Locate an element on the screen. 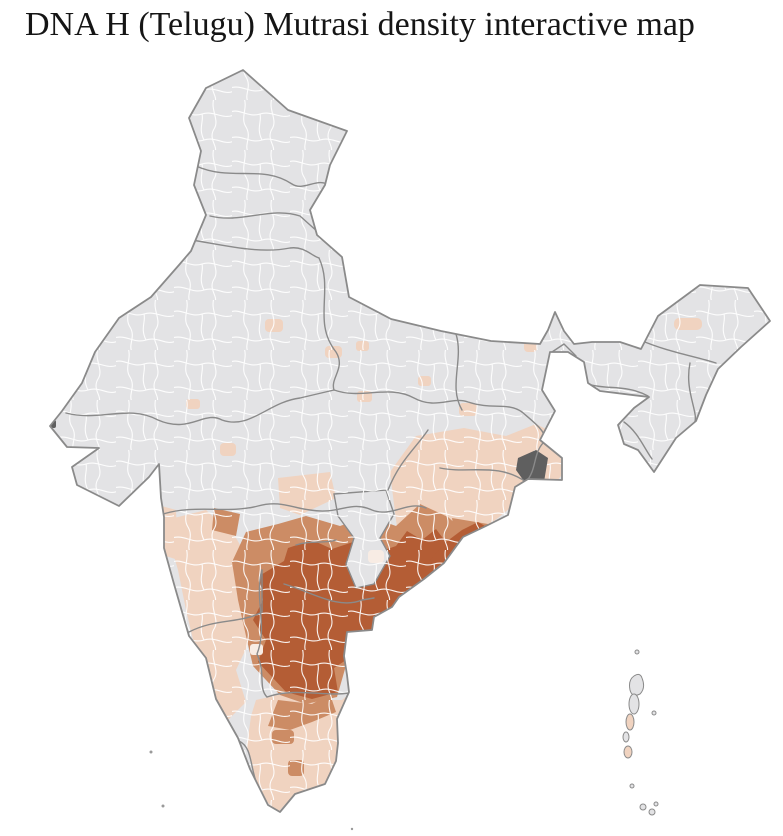 The image size is (783, 836). andaman-nicobar-islands is located at coordinates (640, 732).